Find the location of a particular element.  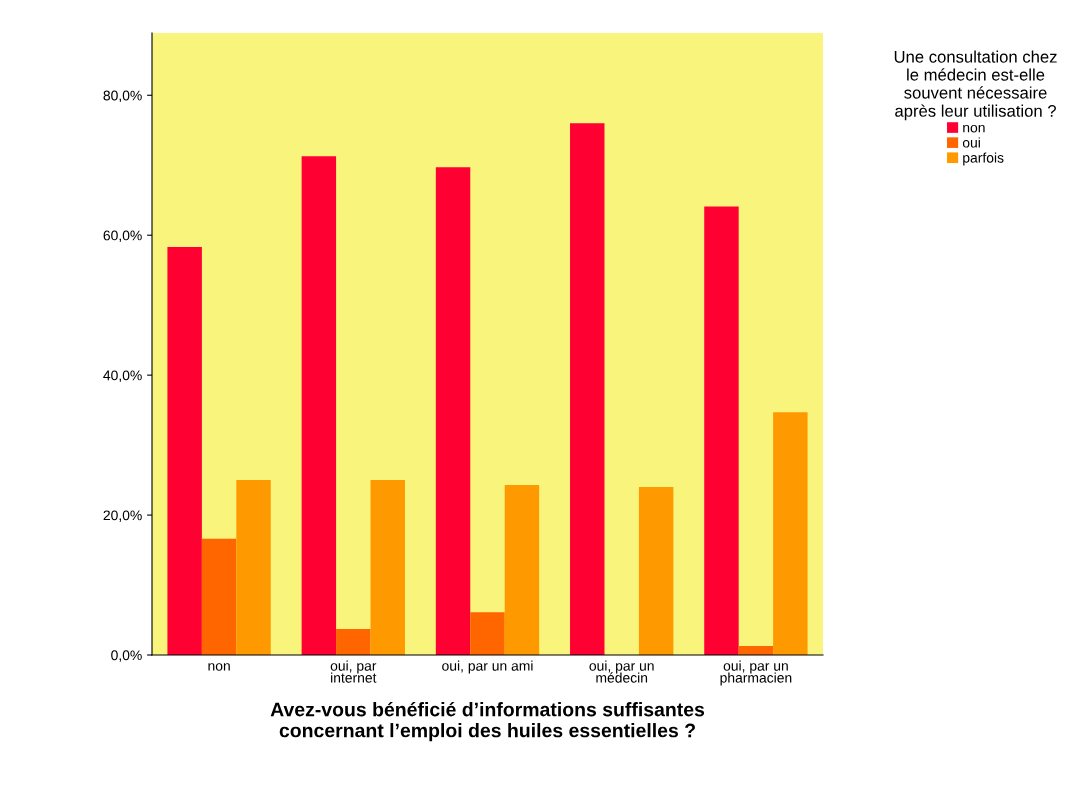

y-tick-label: 0,0% is located at coordinates (126, 656).